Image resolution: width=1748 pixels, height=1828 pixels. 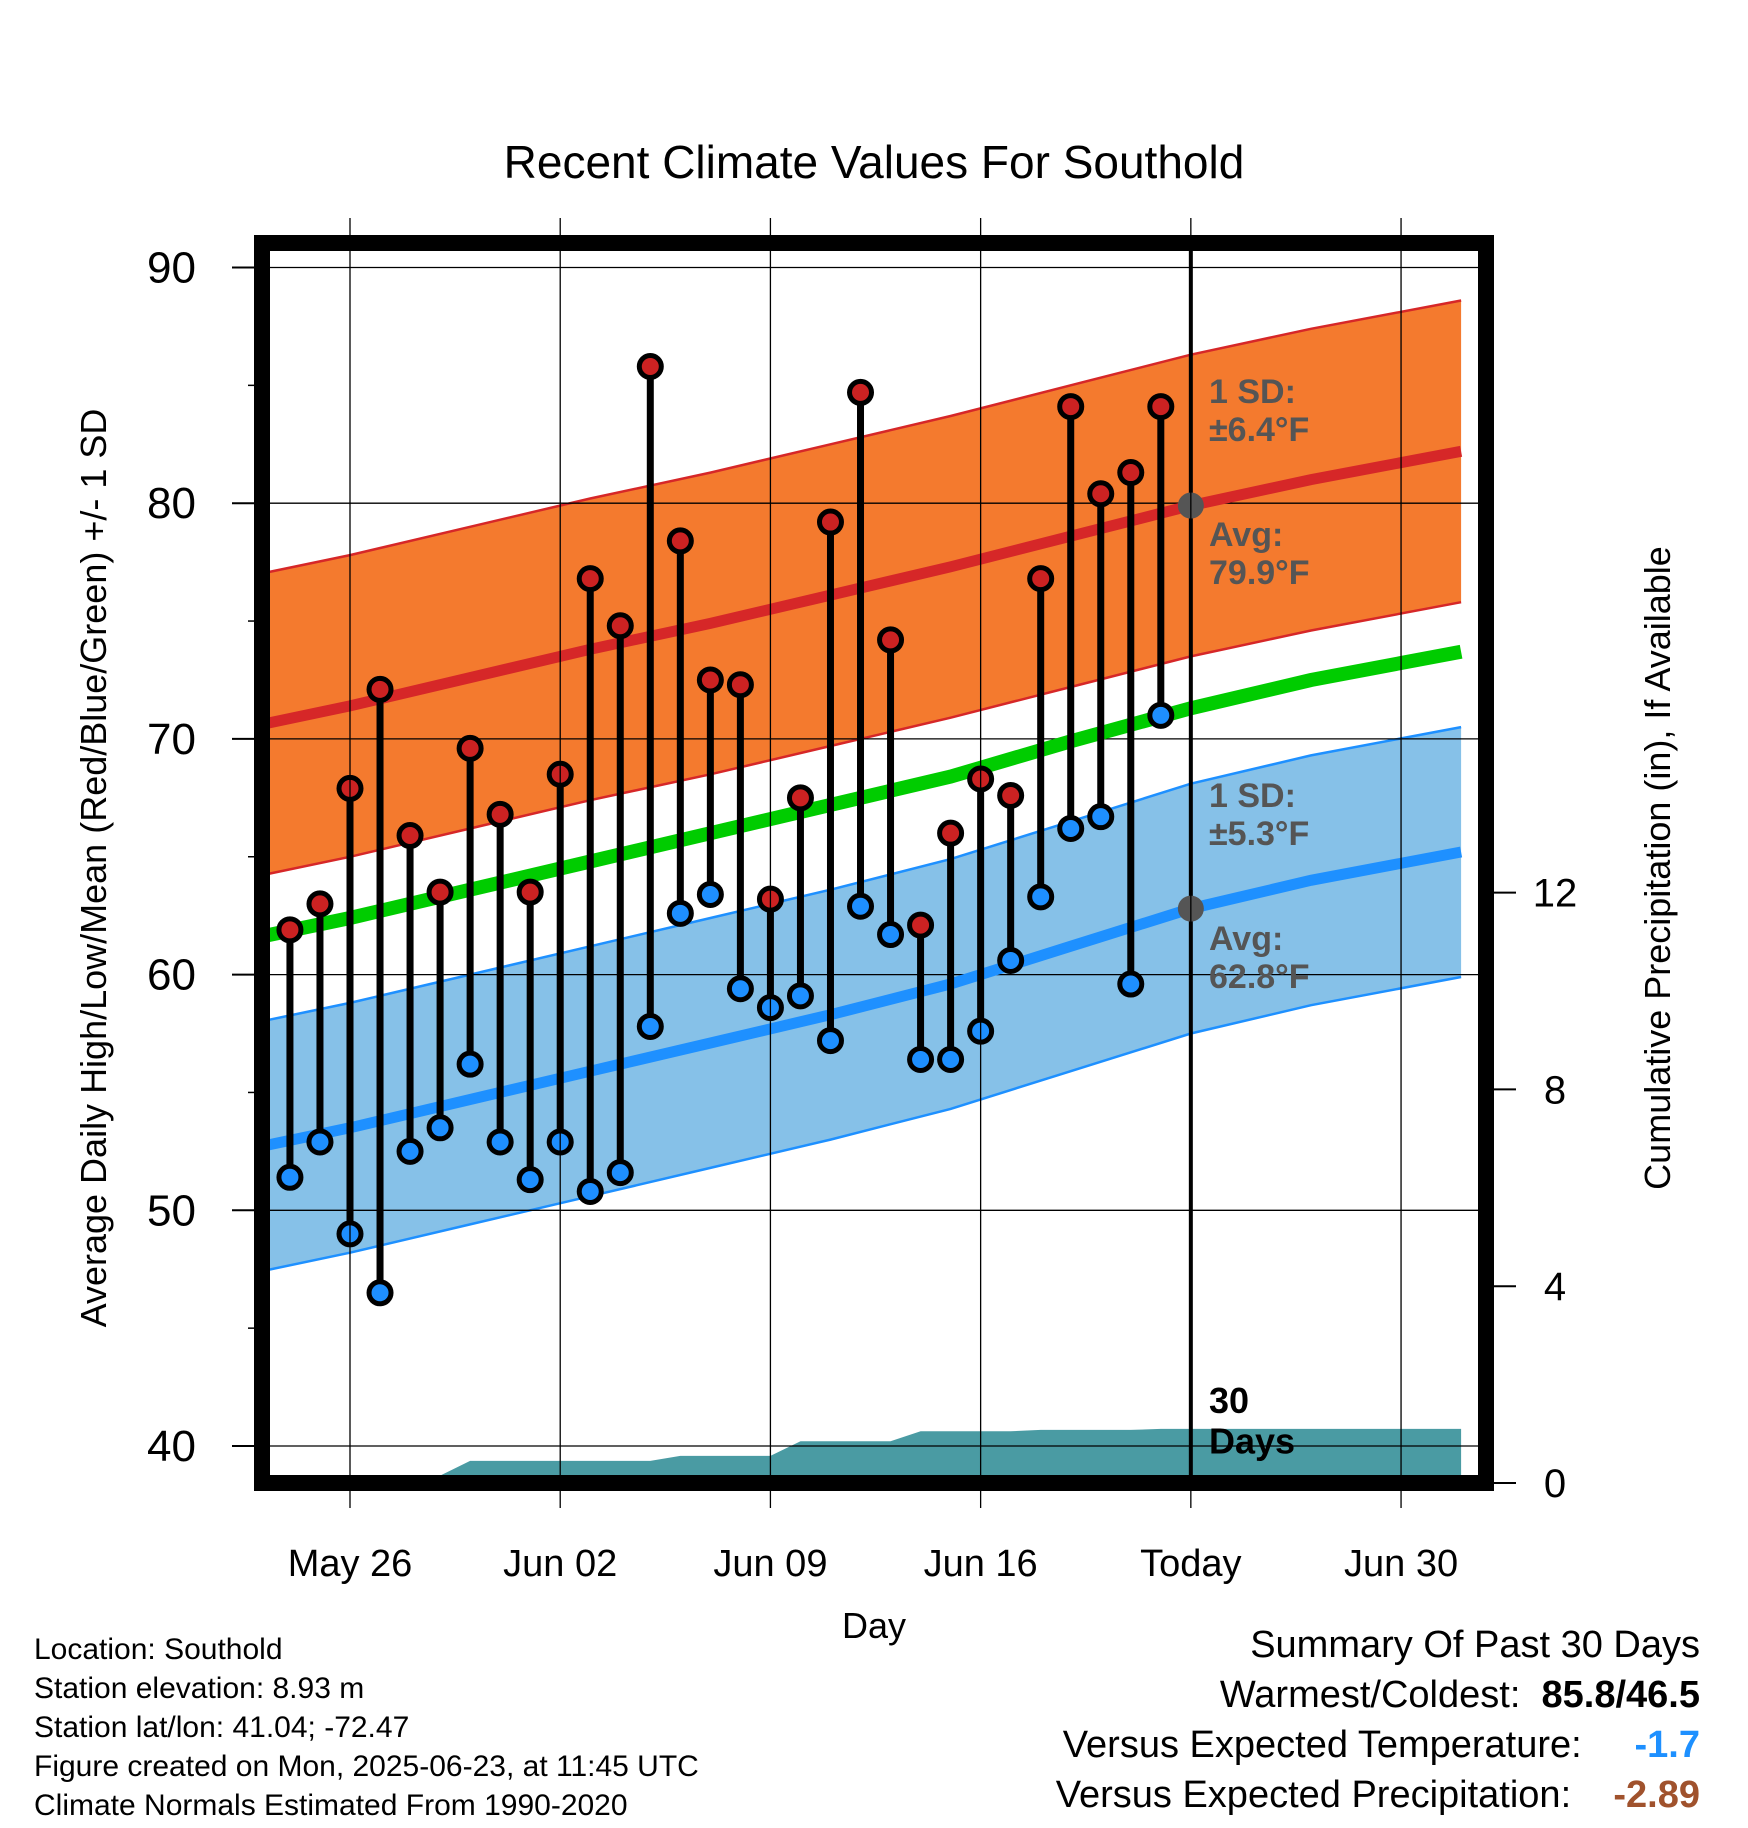 What do you see at coordinates (171, 739) in the screenshot?
I see `y-tick-label: 70` at bounding box center [171, 739].